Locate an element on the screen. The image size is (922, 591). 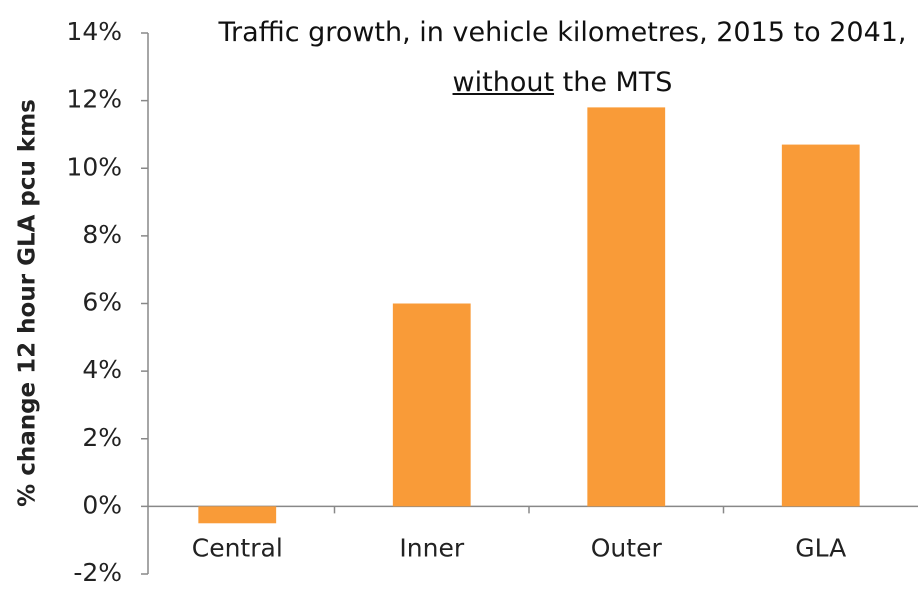
y-tick-label: 10% is located at coordinates (94, 166).